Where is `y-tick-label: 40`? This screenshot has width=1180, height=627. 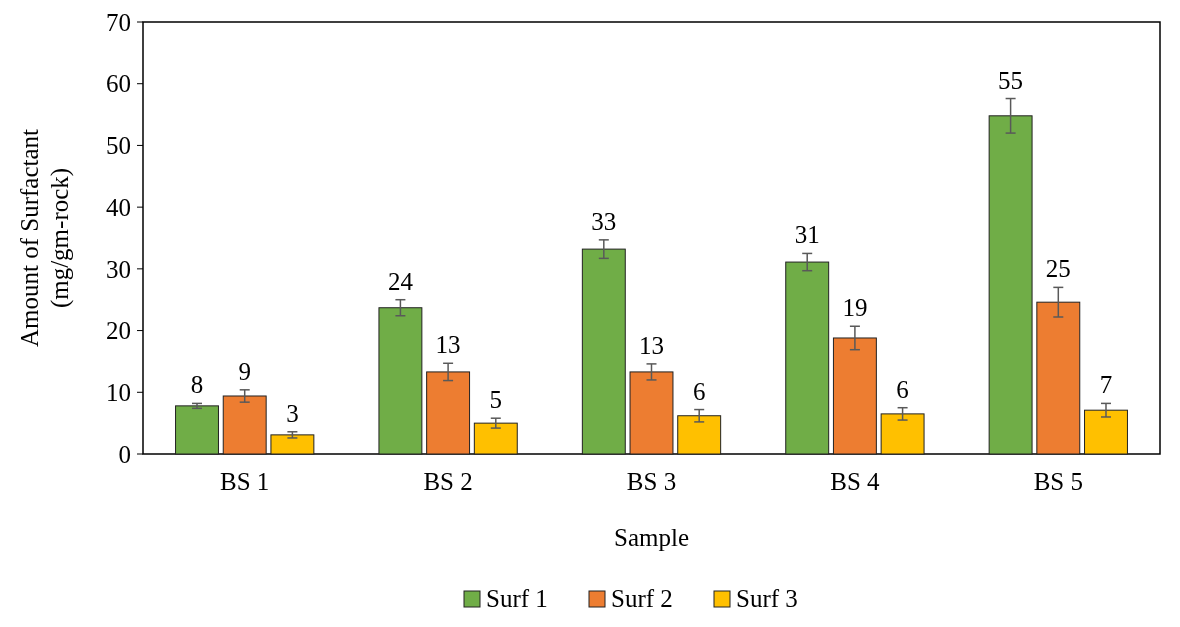 y-tick-label: 40 is located at coordinates (118, 207).